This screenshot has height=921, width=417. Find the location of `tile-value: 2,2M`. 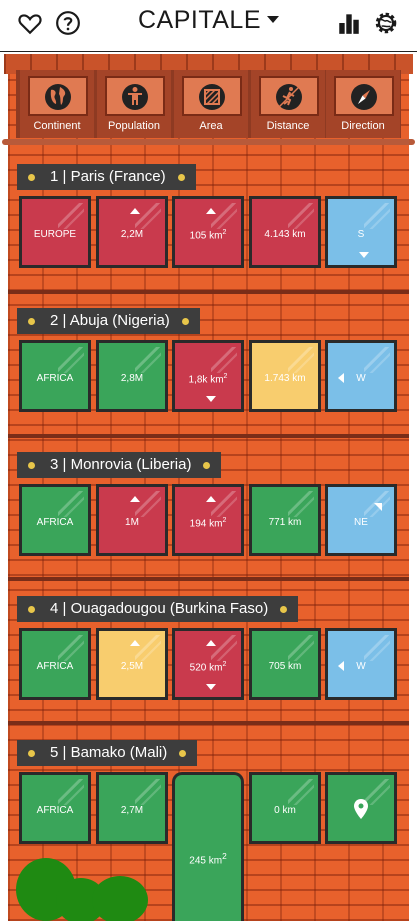

tile-value: 2,2M is located at coordinates (132, 234).